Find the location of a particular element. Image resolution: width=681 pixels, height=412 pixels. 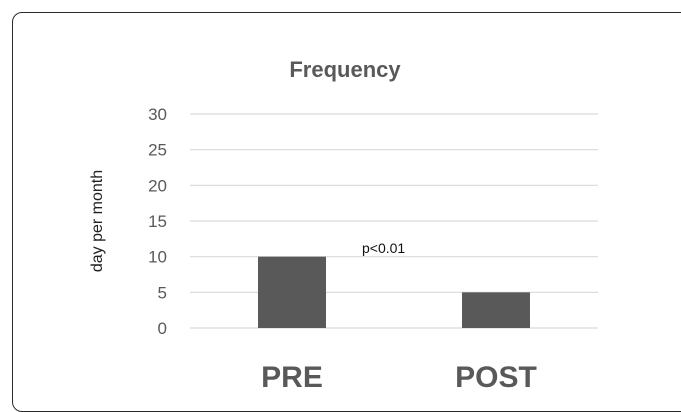

bars is located at coordinates (394, 292).